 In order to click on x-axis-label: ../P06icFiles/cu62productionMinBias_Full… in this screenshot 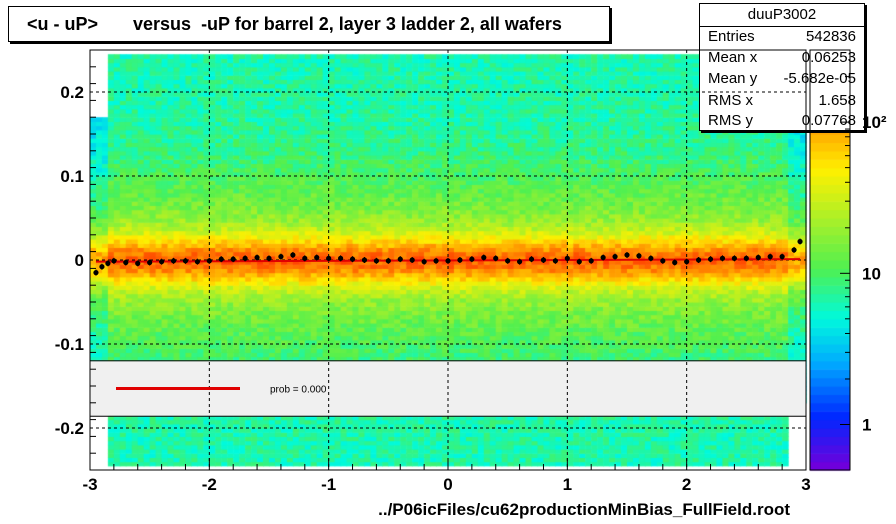, I will do `click(584, 509)`.